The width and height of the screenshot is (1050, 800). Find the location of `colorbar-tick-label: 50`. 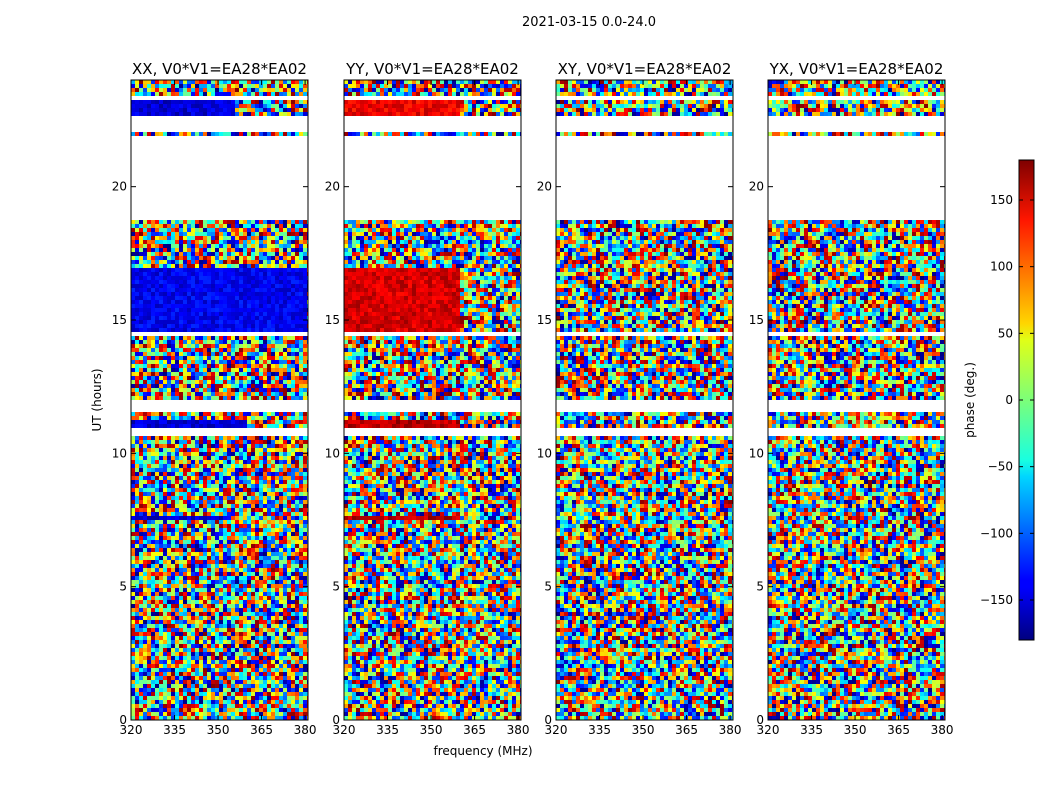

colorbar-tick-label: 50 is located at coordinates (1005, 333).